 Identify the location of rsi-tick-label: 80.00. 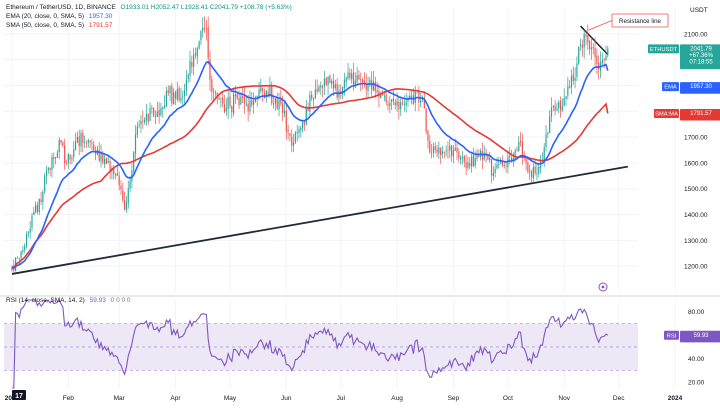
(696, 312).